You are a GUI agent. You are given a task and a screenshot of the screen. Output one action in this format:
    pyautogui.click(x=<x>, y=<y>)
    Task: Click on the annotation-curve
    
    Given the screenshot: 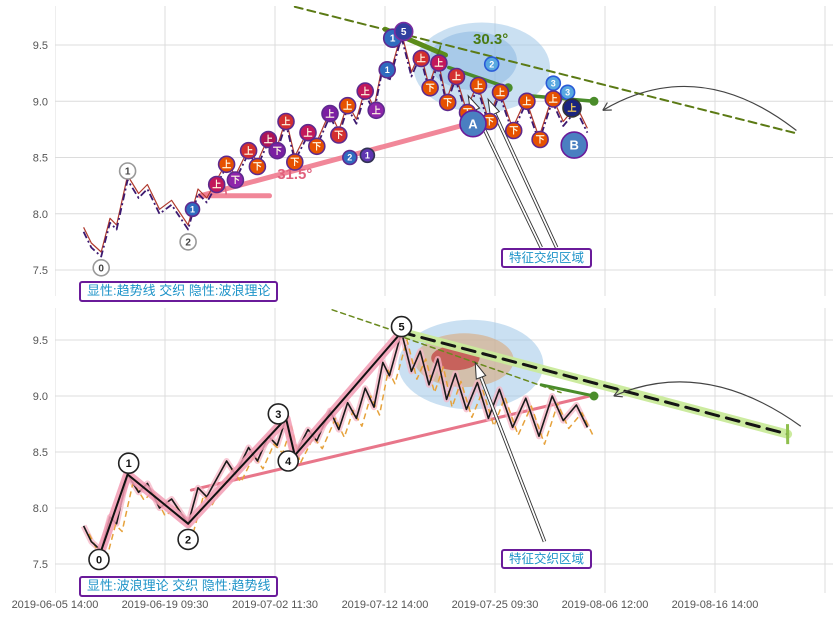 What is the action you would take?
    pyautogui.click(x=699, y=108)
    